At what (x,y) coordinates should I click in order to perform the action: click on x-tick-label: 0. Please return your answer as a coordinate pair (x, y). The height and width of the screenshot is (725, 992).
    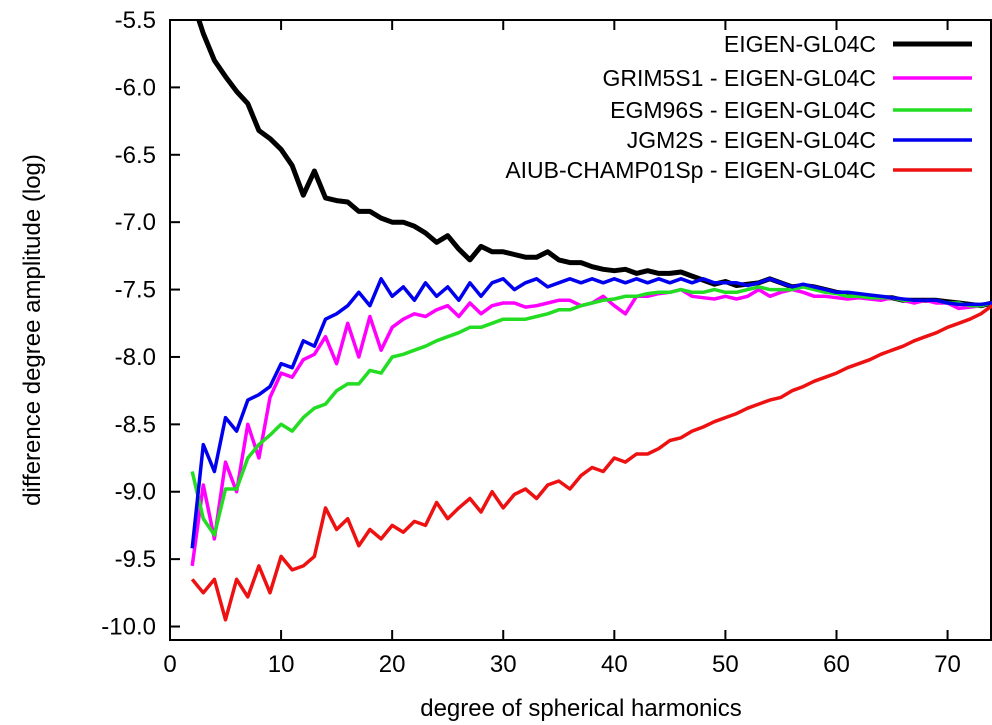
    Looking at the image, I should click on (169, 664).